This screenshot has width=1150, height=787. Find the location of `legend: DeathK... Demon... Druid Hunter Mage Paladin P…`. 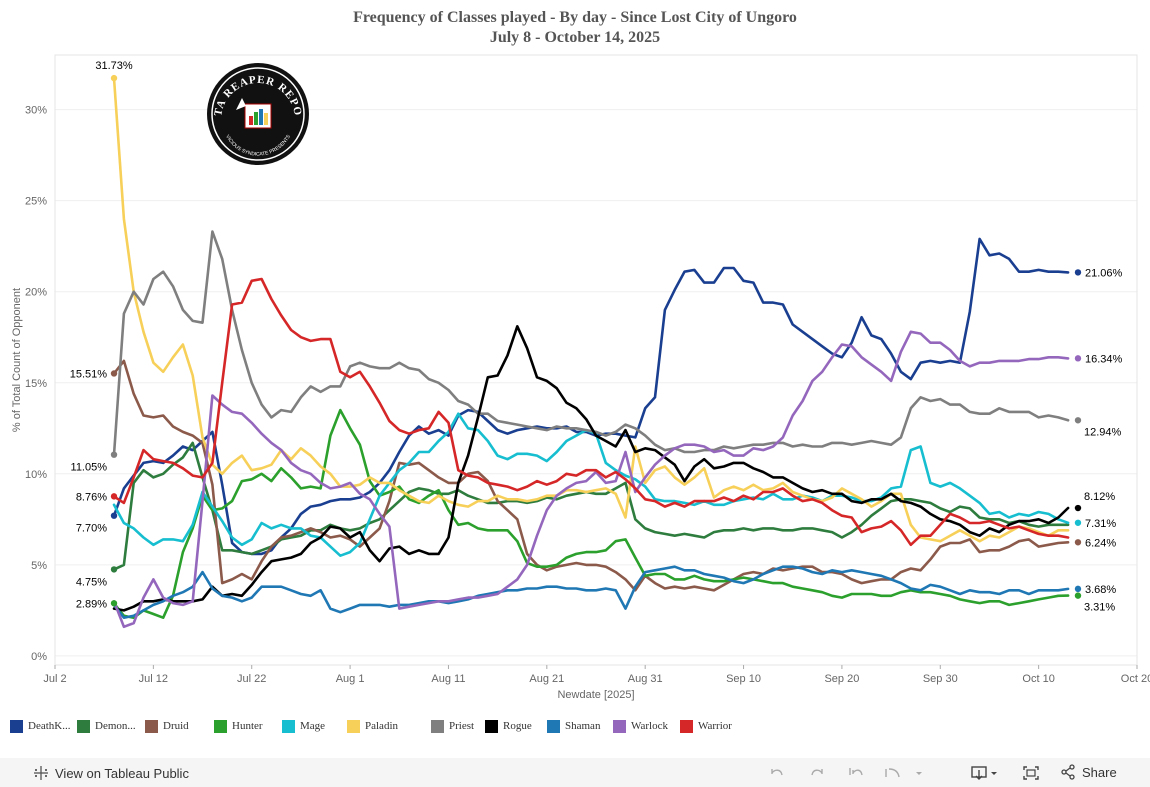

legend: DeathK... Demon... Druid Hunter Mage Paladin P… is located at coordinates (575, 726).